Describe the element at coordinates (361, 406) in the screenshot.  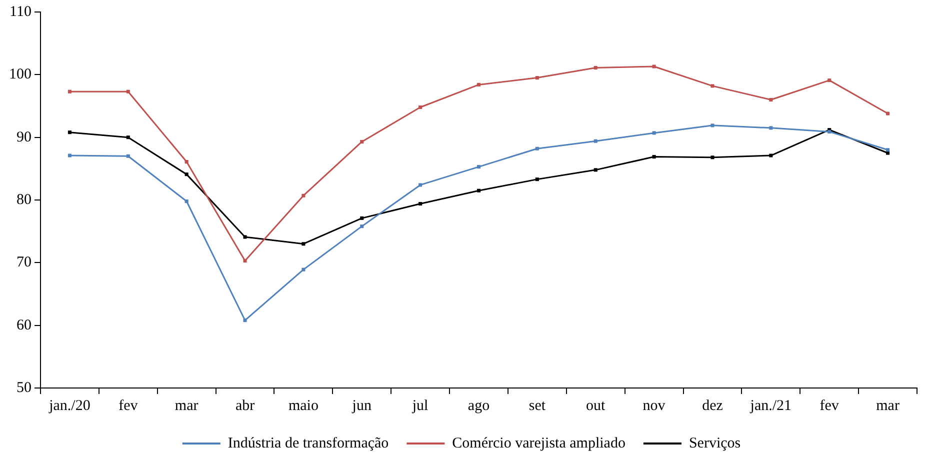
I see `x-tick-label: jun` at that location.